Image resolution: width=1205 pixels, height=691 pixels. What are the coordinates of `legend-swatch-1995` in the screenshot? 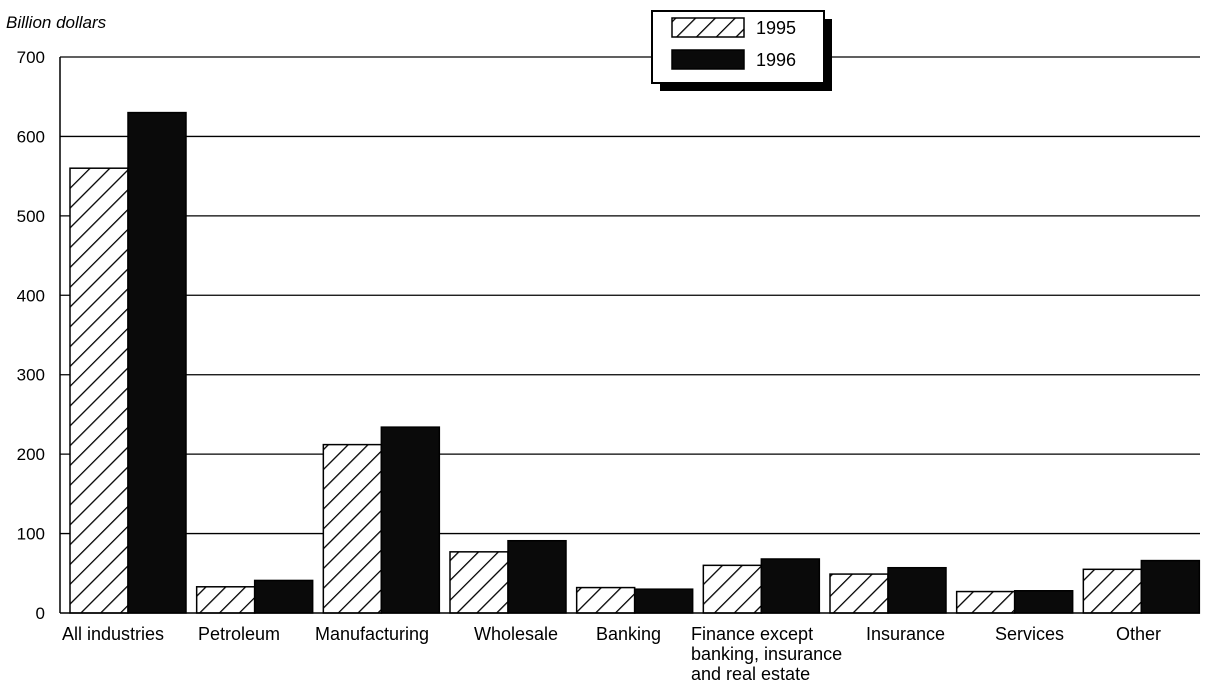 It's located at (708, 27).